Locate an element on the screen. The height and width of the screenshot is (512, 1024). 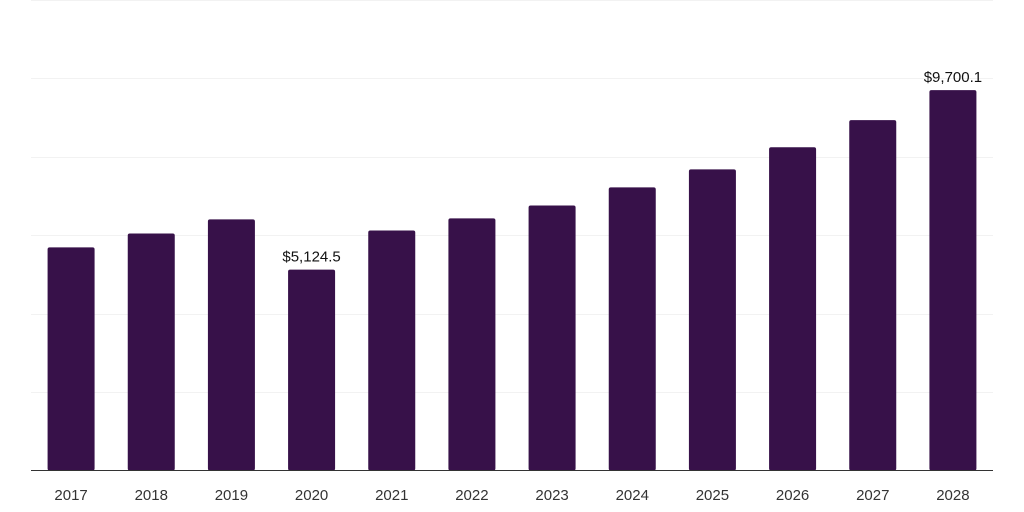
bar-2024 is located at coordinates (632, 329).